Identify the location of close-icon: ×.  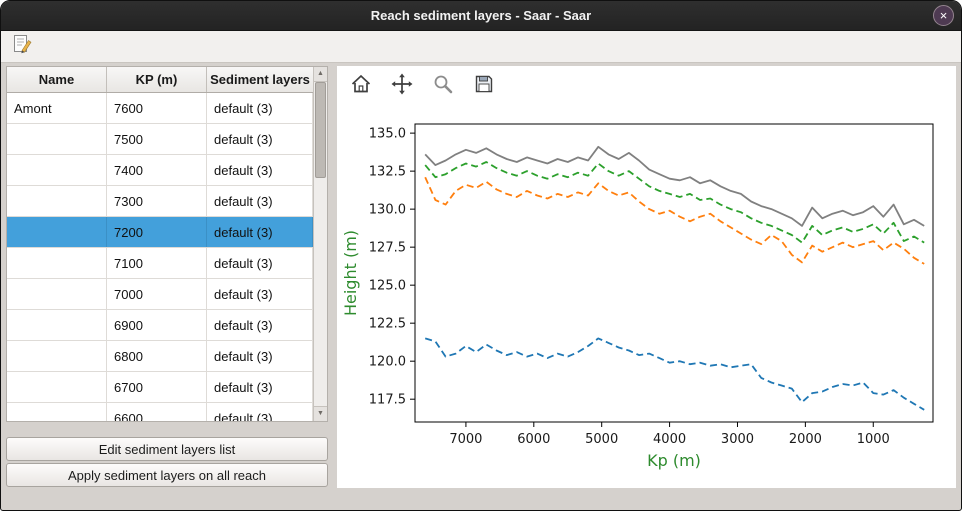
(943, 15).